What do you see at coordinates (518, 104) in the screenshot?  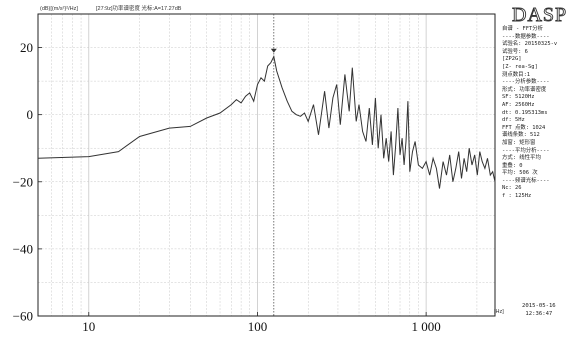 I see `info-line: AF: 2560Hz` at bounding box center [518, 104].